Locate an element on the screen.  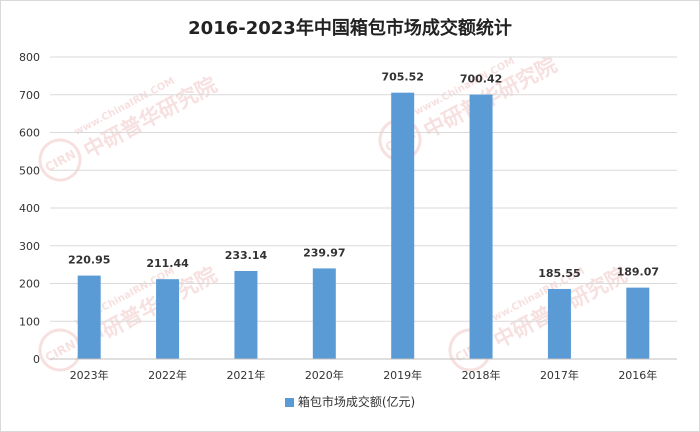
bar-value-label: 211.44 is located at coordinates (167, 263).